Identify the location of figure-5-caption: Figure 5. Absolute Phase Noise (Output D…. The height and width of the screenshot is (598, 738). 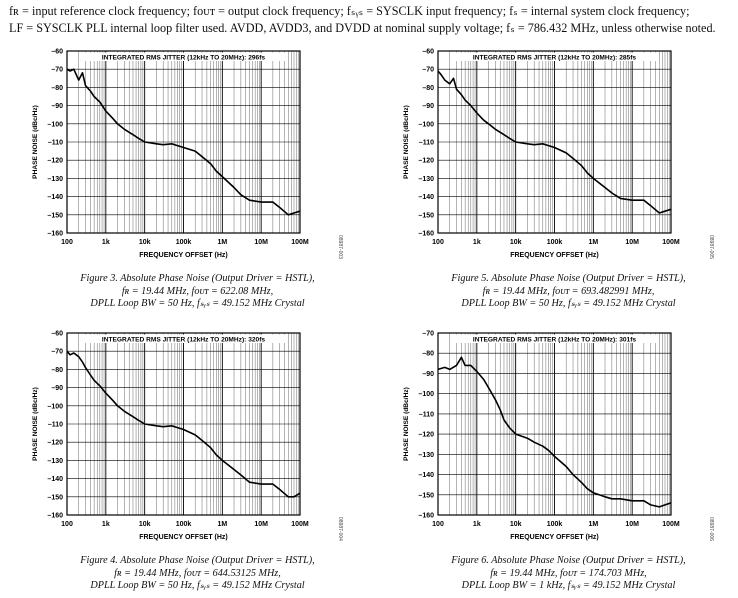
(567, 292).